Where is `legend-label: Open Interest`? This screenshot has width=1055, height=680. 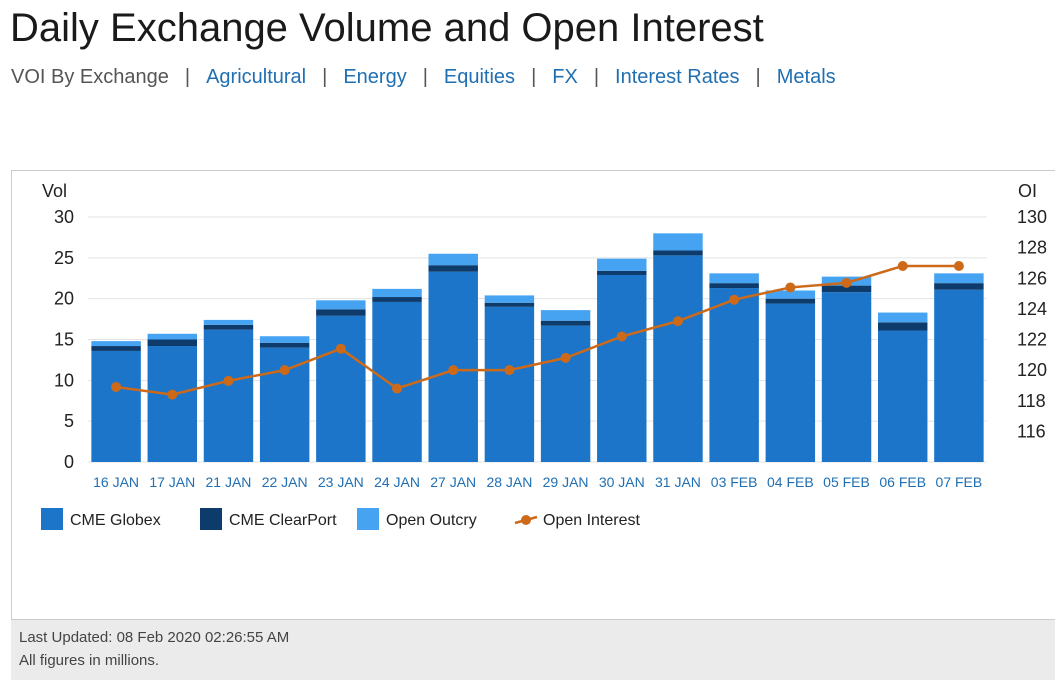
legend-label: Open Interest is located at coordinates (592, 520).